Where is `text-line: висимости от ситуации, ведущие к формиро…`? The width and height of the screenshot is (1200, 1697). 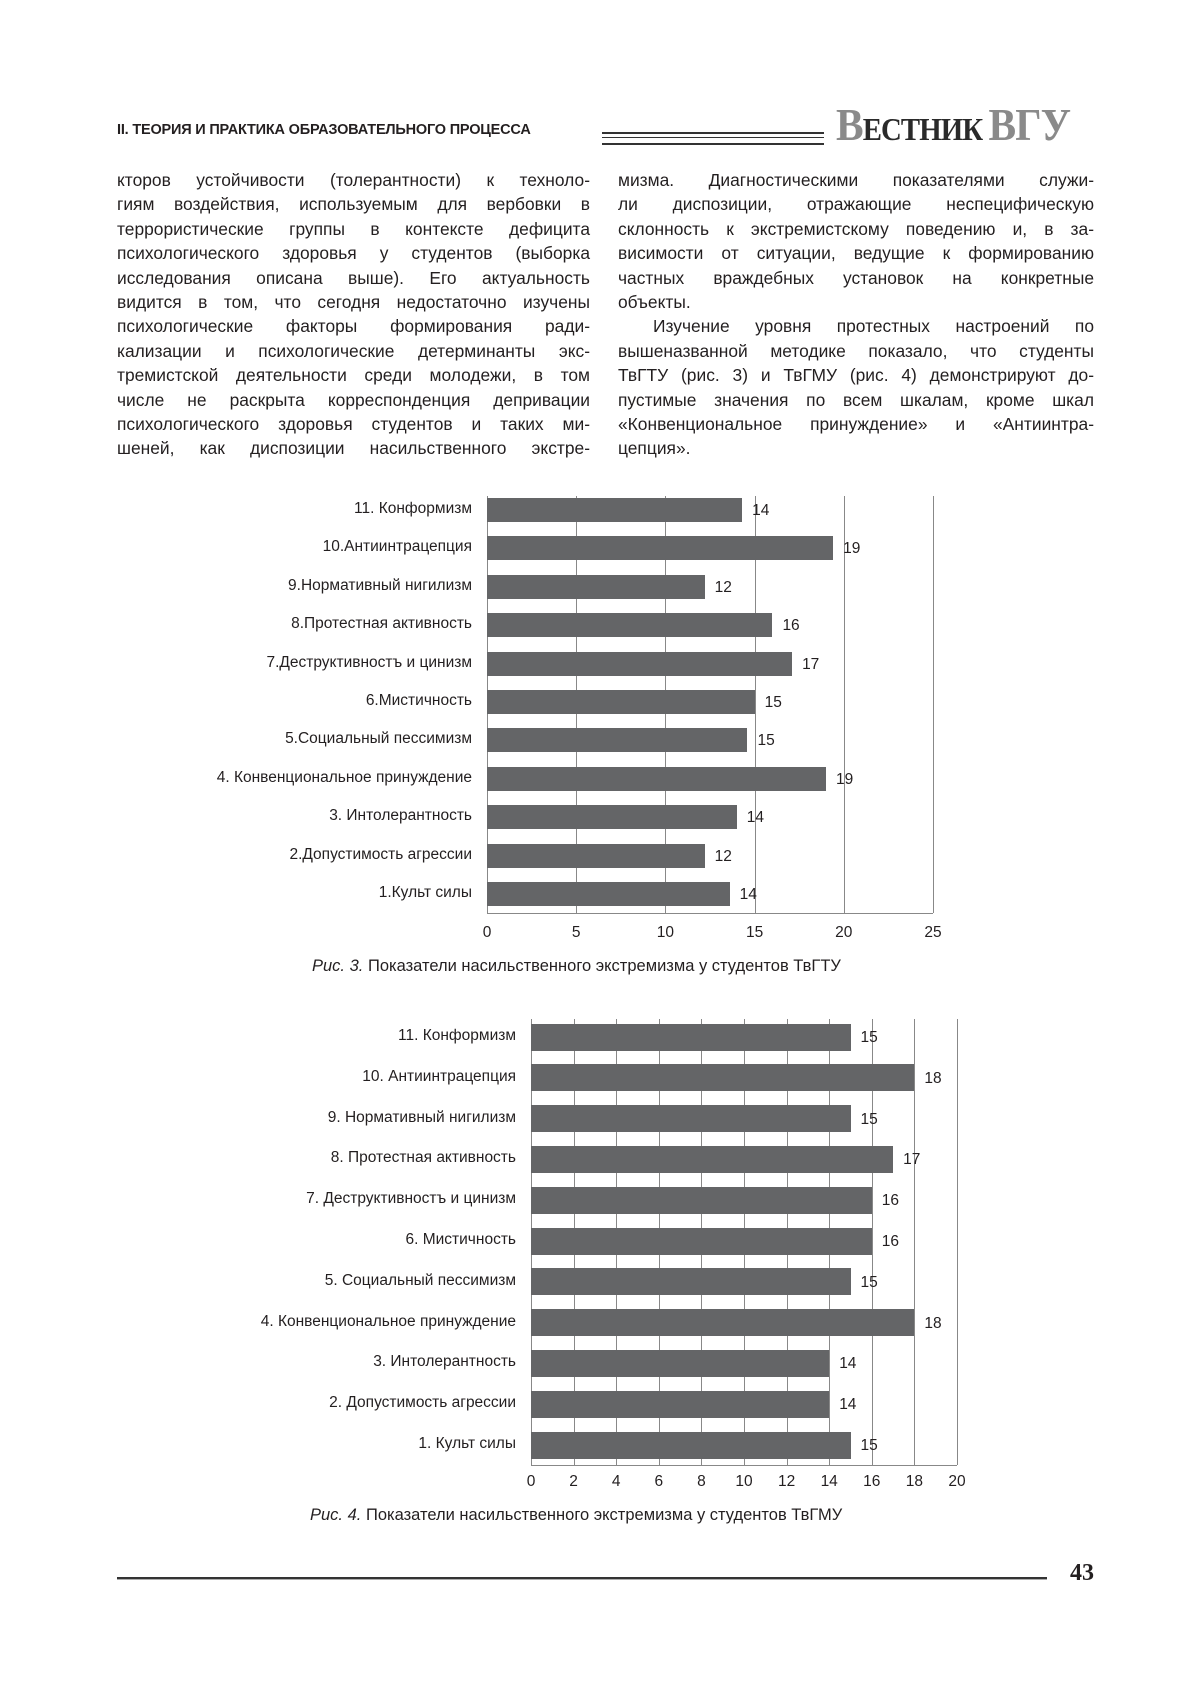
text-line: висимости от ситуации, ведущие к формиро… is located at coordinates (856, 253).